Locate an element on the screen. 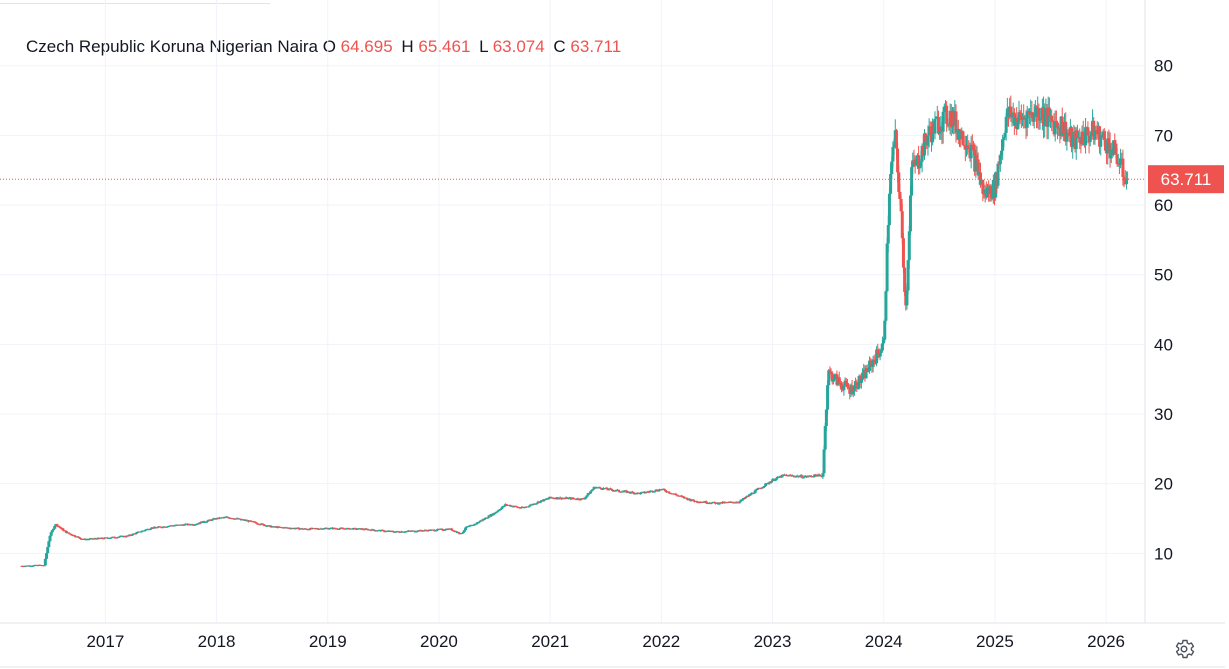 The width and height of the screenshot is (1229, 669). x-tick-label: 2021 is located at coordinates (550, 641).